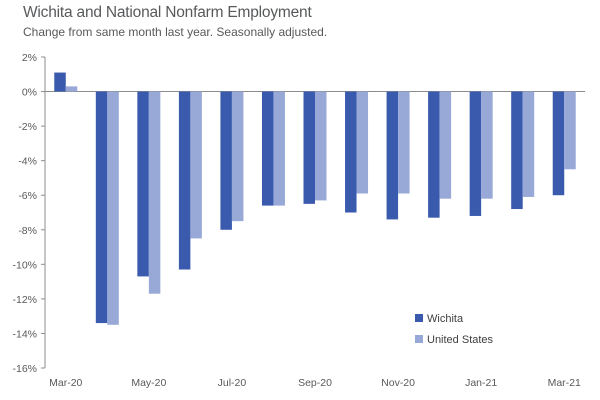  Describe the element at coordinates (27, 127) in the screenshot. I see `y-tick-label: -2%` at that location.